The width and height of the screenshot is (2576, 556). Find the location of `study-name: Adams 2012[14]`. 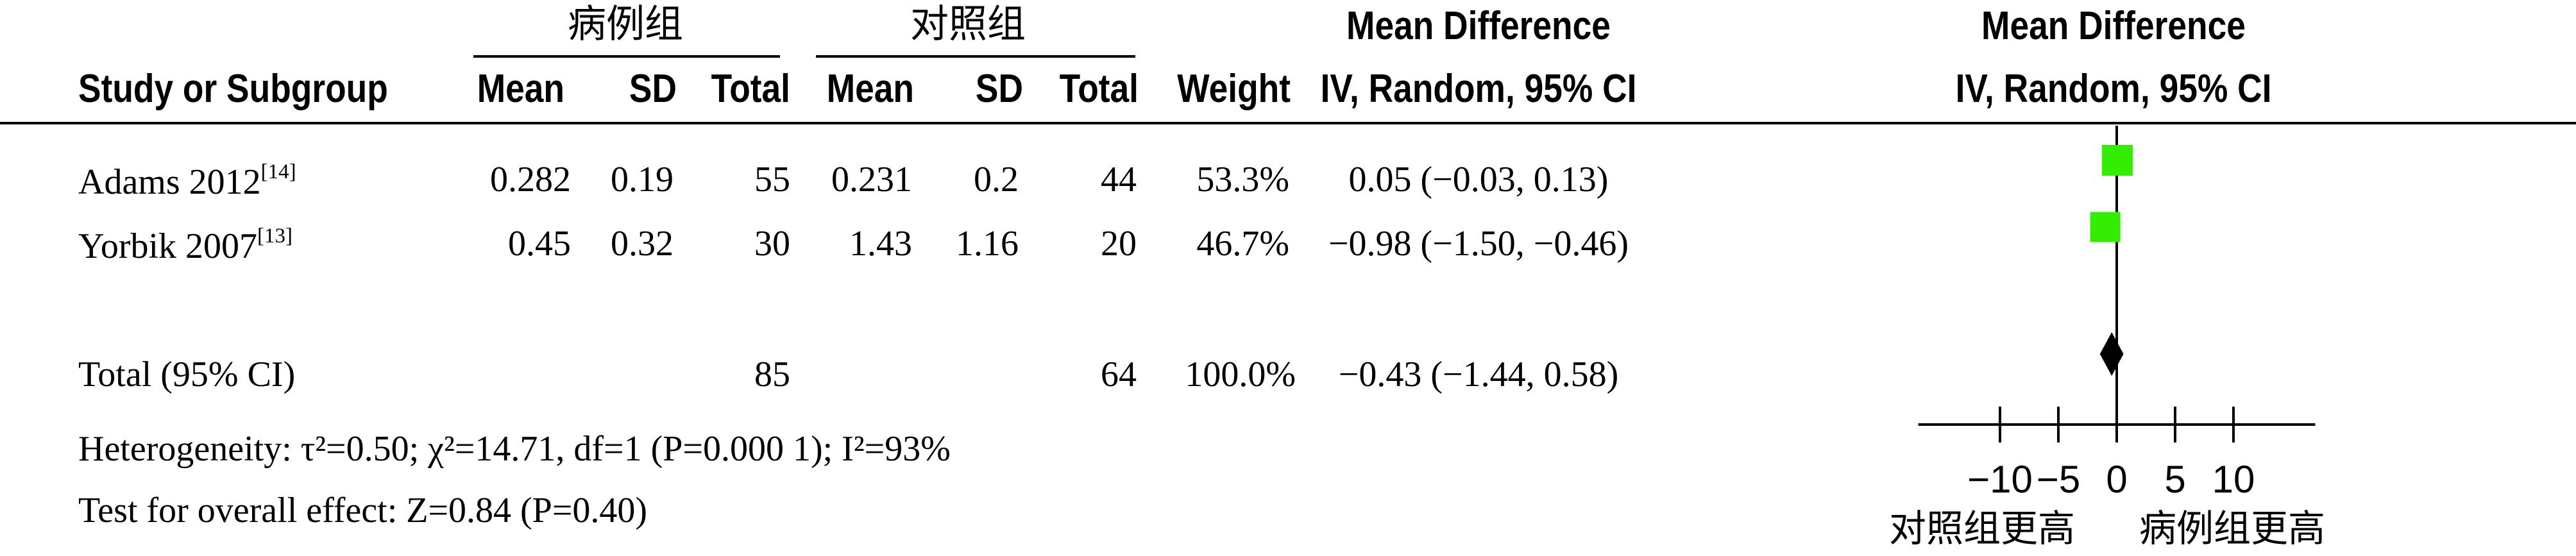

study-name: Adams 2012[14] is located at coordinates (187, 181).